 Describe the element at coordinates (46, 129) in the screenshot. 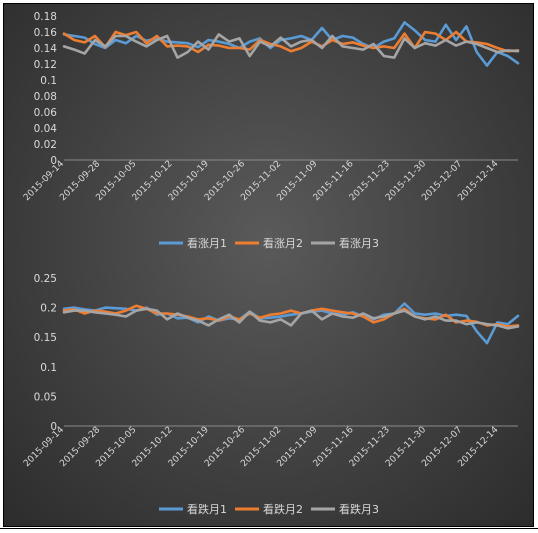

I see `y-tick-label: 0.04` at that location.